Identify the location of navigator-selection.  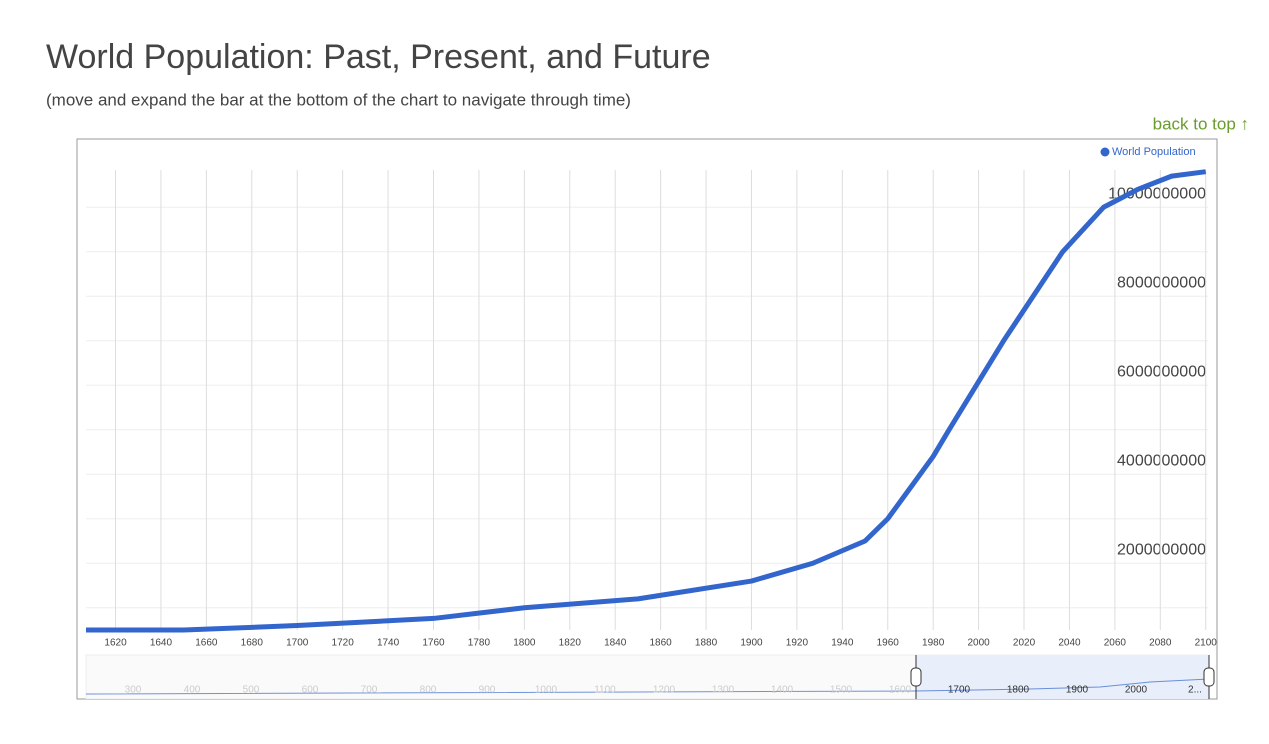
(1062, 677).